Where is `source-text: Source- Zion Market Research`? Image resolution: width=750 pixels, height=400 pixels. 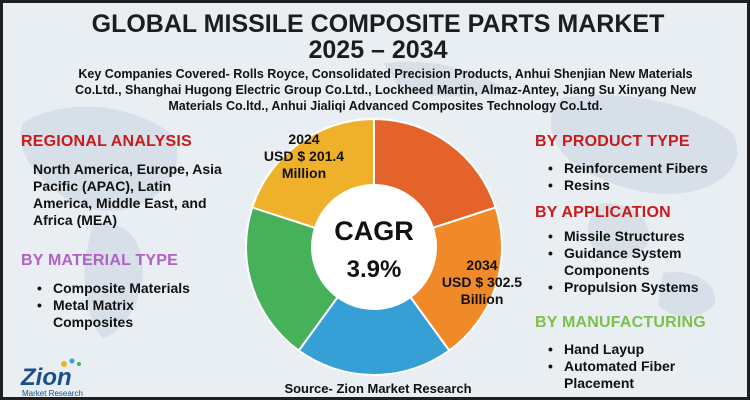 source-text: Source- Zion Market Research is located at coordinates (378, 388).